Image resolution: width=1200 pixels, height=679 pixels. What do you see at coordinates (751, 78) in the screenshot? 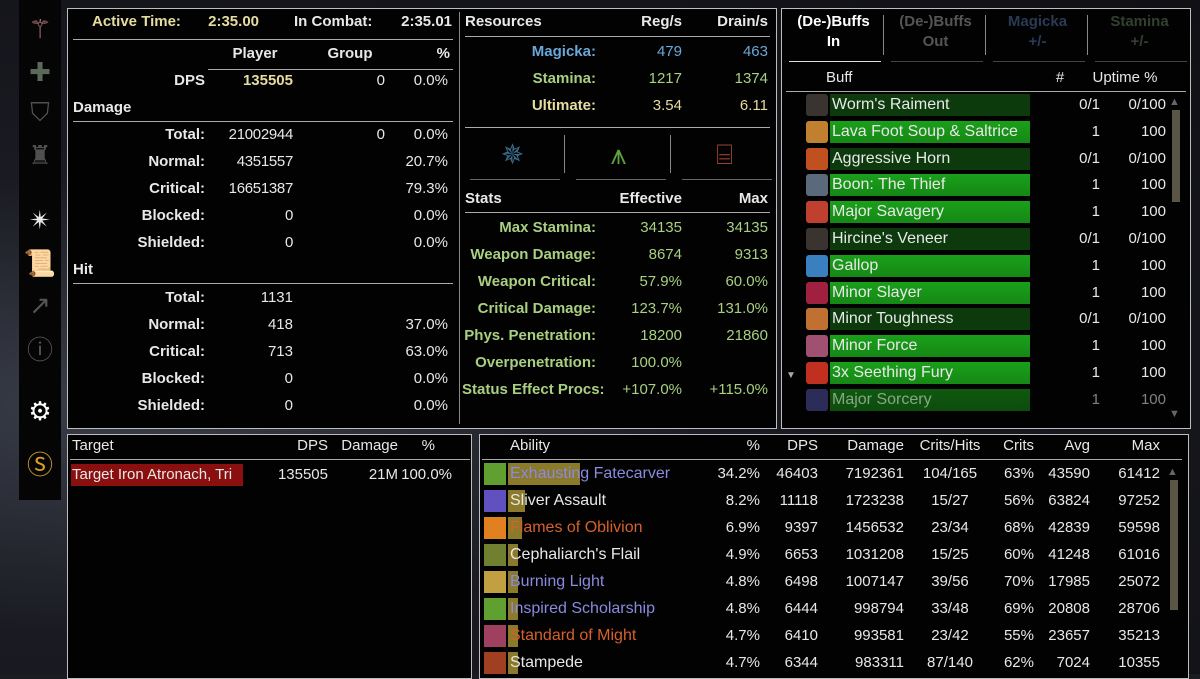
I see `resource-drain: 1374` at bounding box center [751, 78].